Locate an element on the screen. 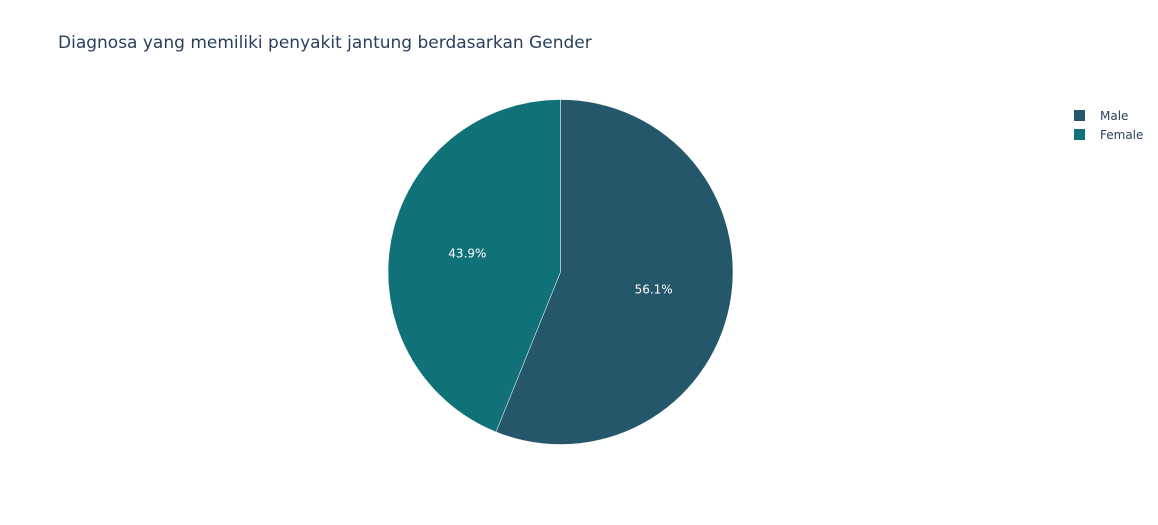 This screenshot has height=525, width=1158. pie-slice-male is located at coordinates (614, 272).